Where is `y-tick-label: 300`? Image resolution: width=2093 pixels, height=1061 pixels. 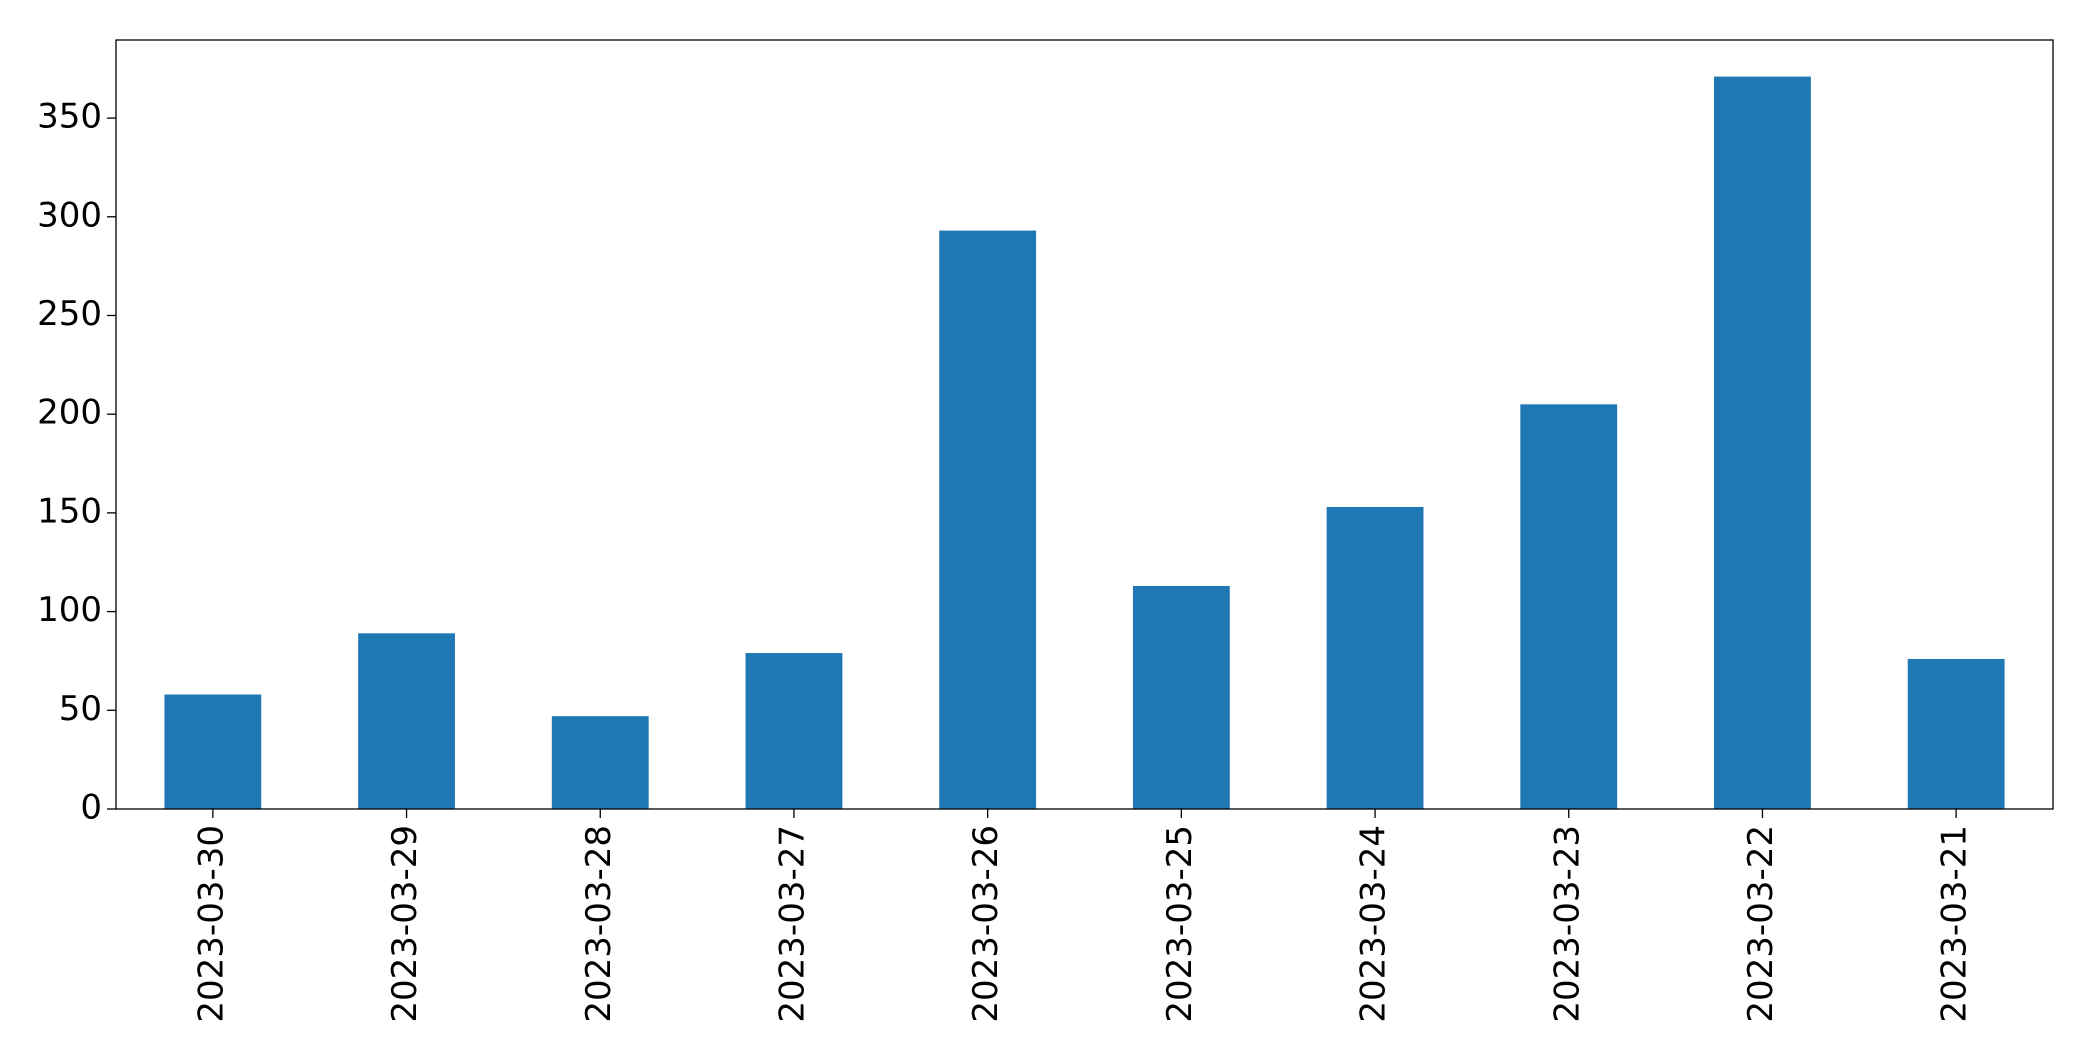
y-tick-label: 300 is located at coordinates (69, 215).